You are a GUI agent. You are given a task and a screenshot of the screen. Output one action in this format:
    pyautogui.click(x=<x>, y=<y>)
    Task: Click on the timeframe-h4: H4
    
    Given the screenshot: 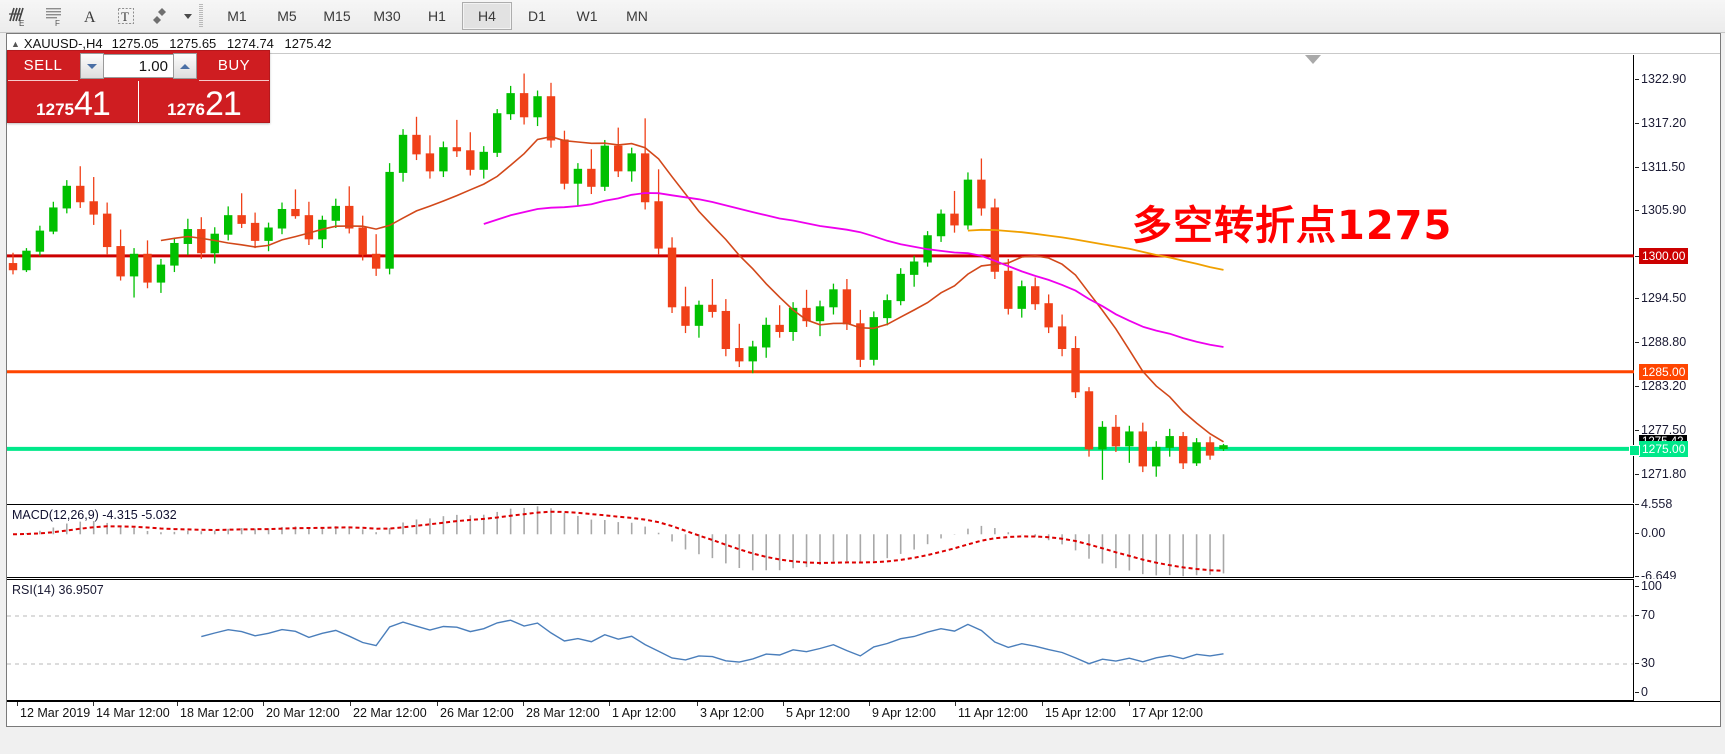 What is the action you would take?
    pyautogui.click(x=487, y=16)
    